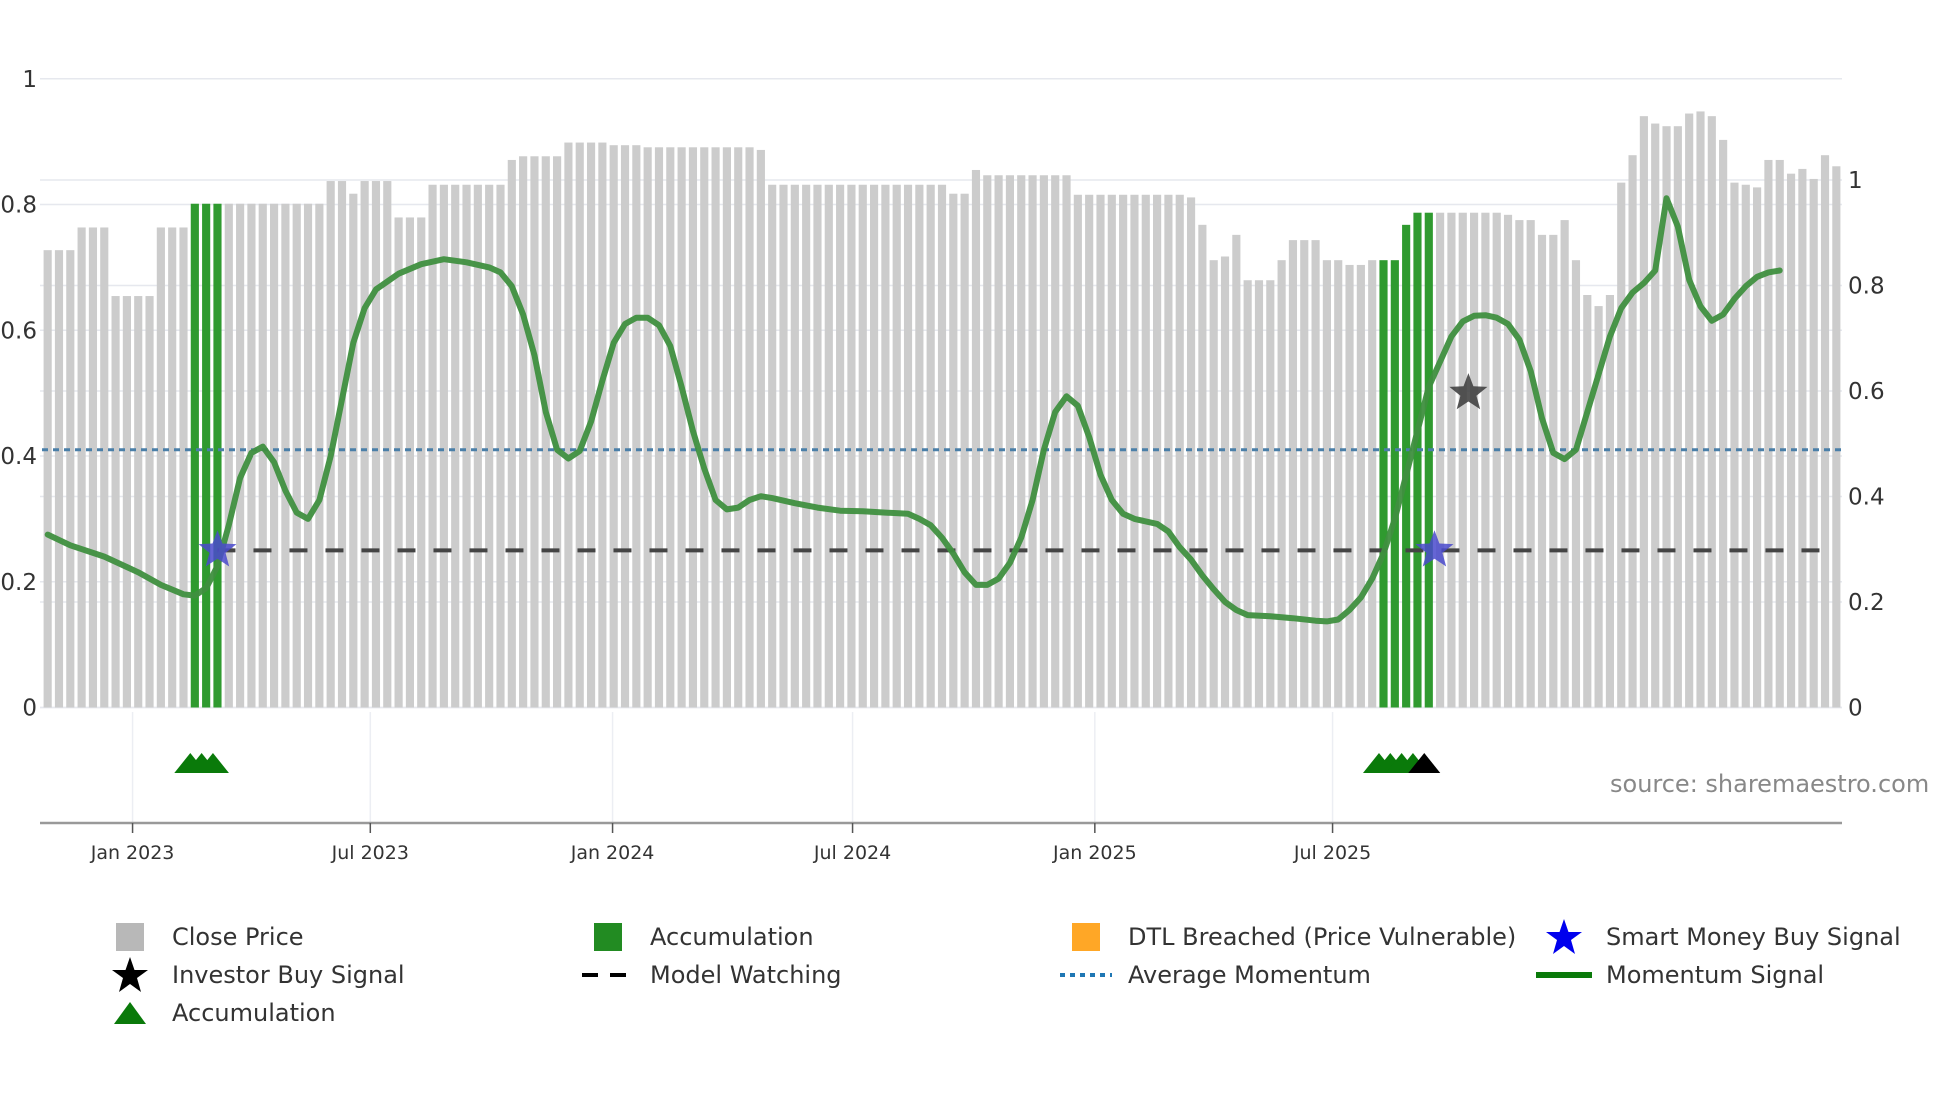  I want to click on orange-square-icon, so click(1086, 937).